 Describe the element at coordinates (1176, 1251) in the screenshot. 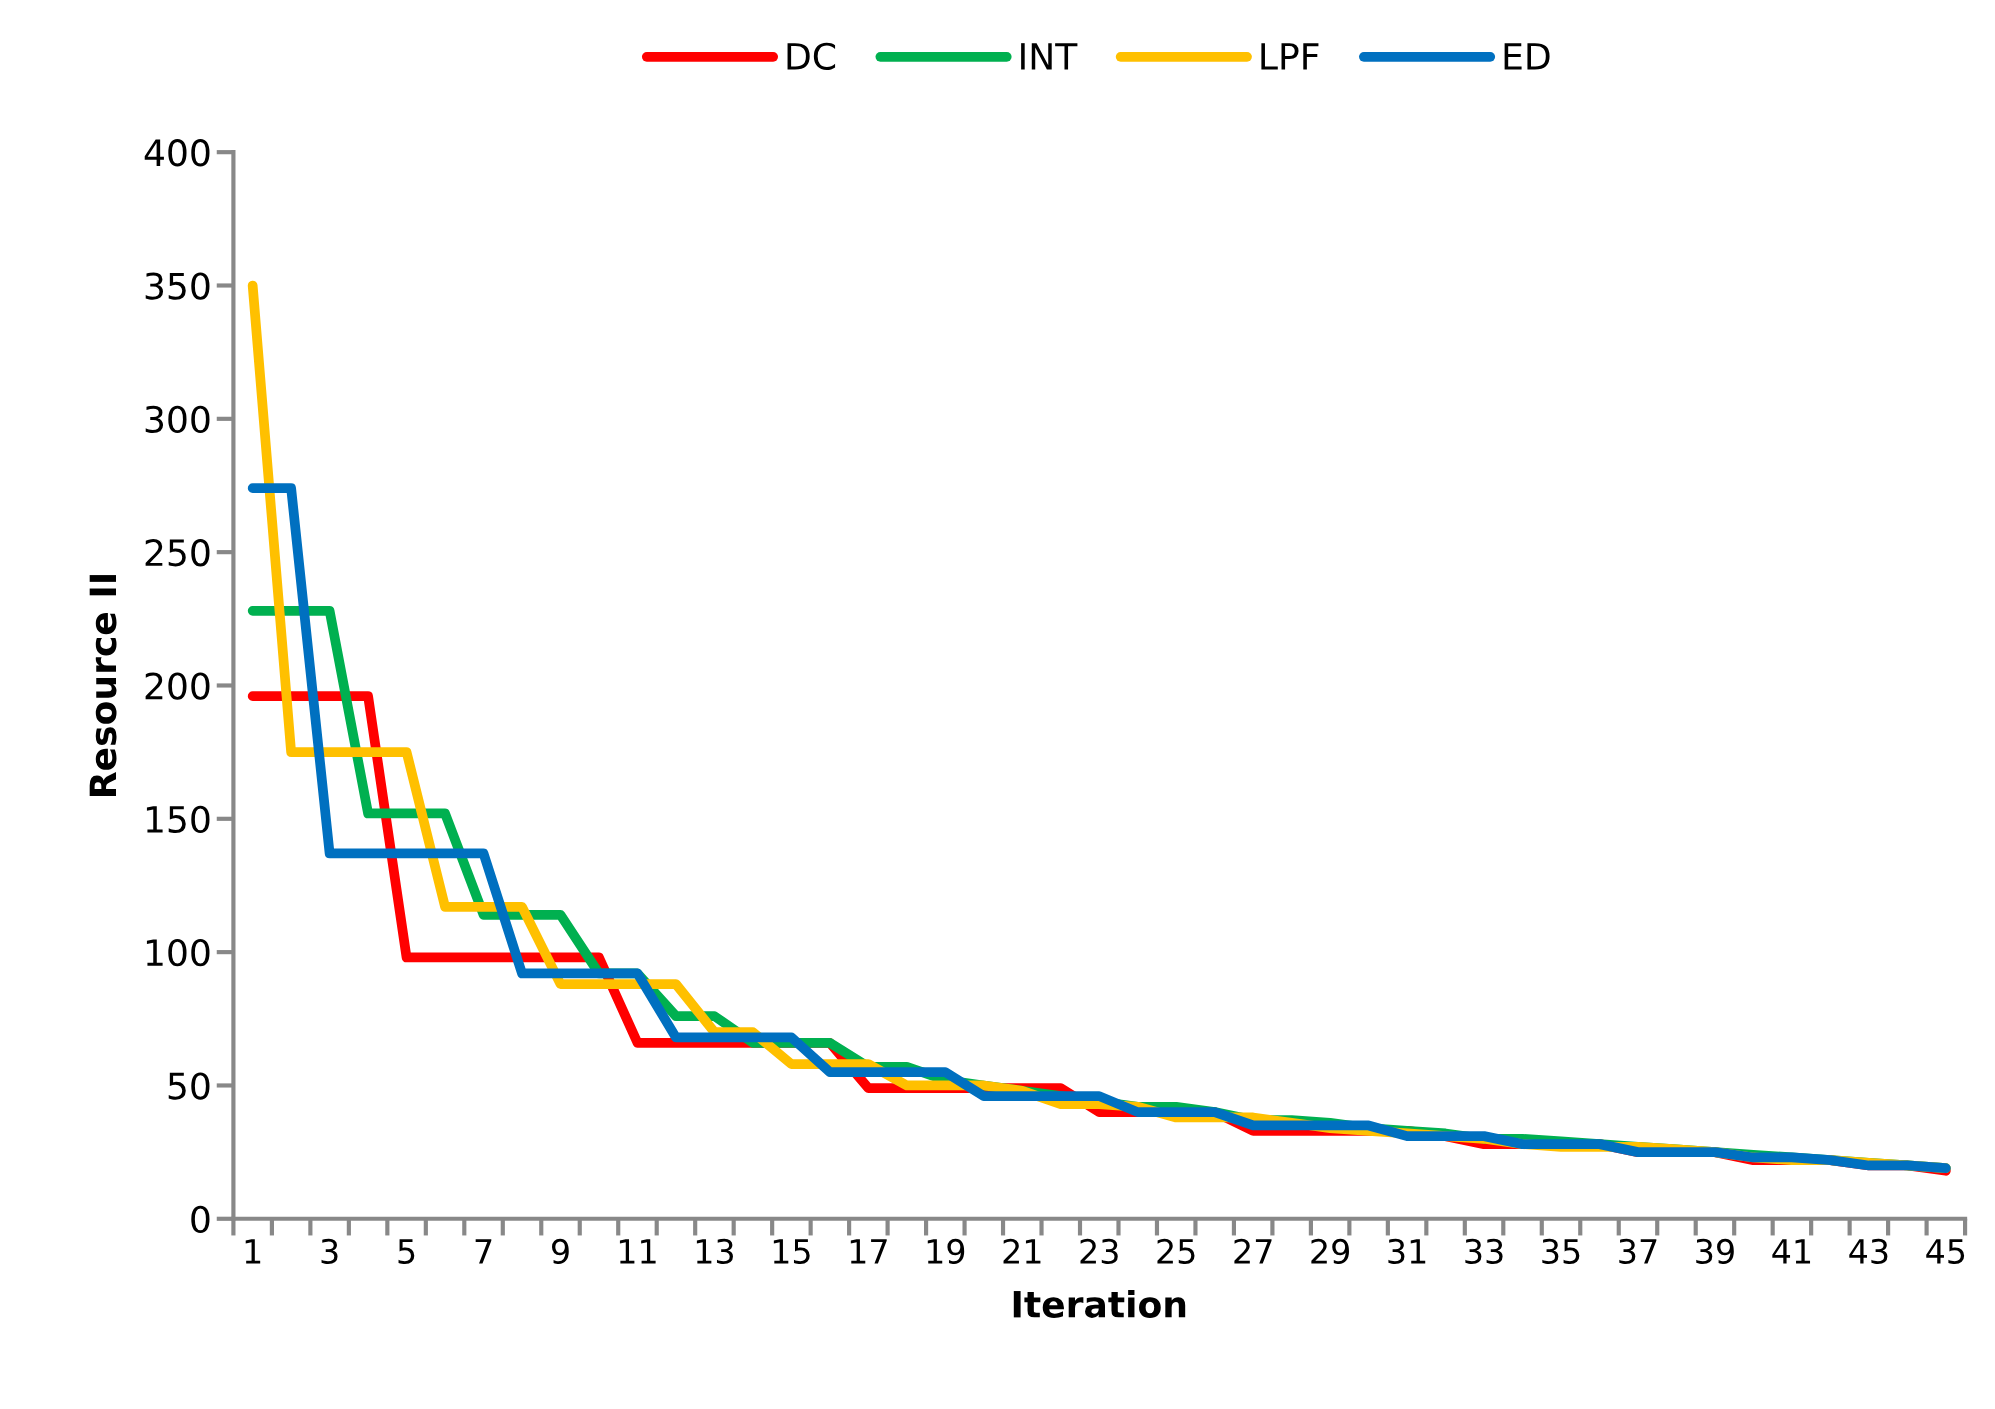

I see `x-tick-label: 25` at that location.